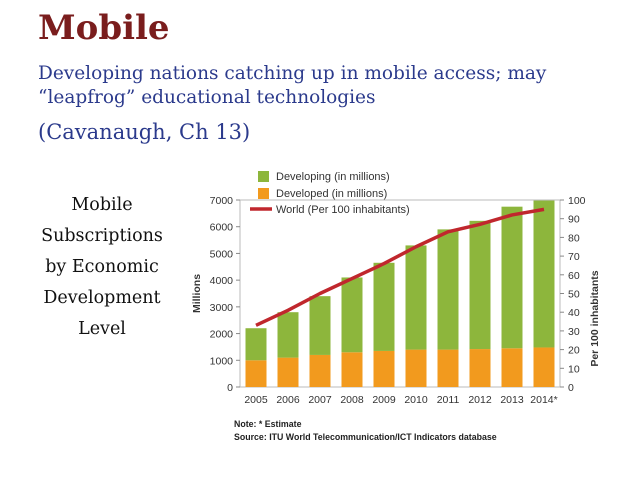 The height and width of the screenshot is (479, 638). I want to click on y2-tick-label: 20, so click(574, 351).